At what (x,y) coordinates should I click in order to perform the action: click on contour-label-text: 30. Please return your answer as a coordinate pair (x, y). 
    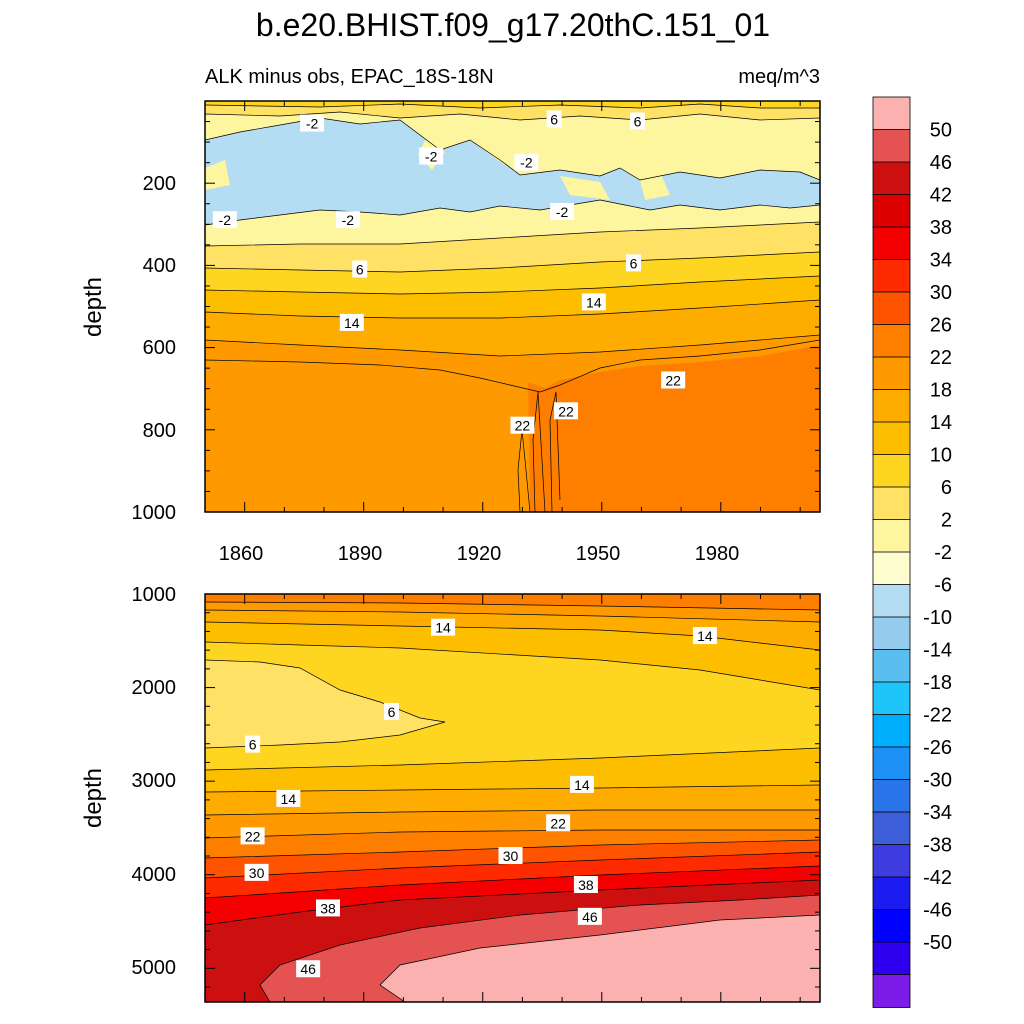
    Looking at the image, I should click on (257, 873).